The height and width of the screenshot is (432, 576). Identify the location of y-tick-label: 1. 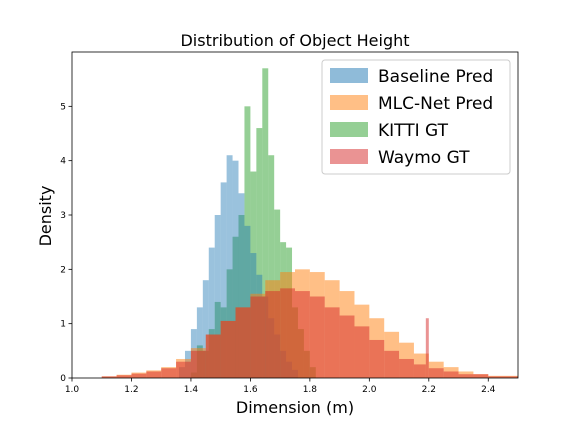
(63, 325).